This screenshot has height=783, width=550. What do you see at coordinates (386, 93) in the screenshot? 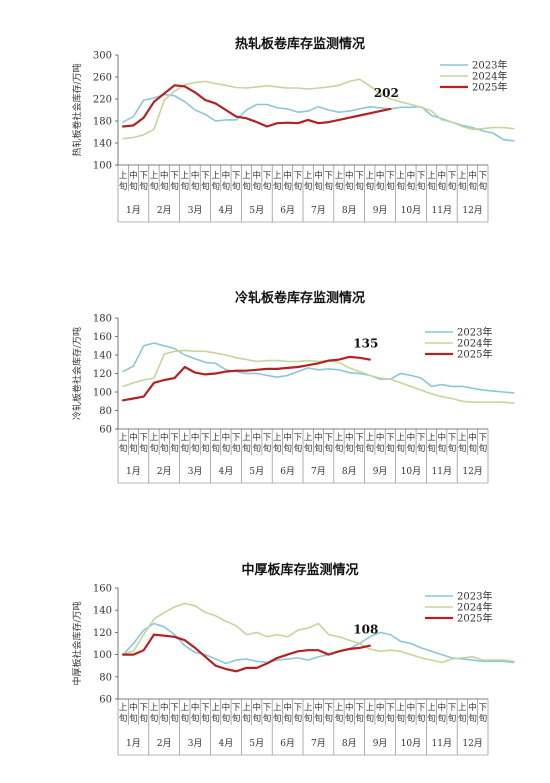
I see `data-annotation: 202` at bounding box center [386, 93].